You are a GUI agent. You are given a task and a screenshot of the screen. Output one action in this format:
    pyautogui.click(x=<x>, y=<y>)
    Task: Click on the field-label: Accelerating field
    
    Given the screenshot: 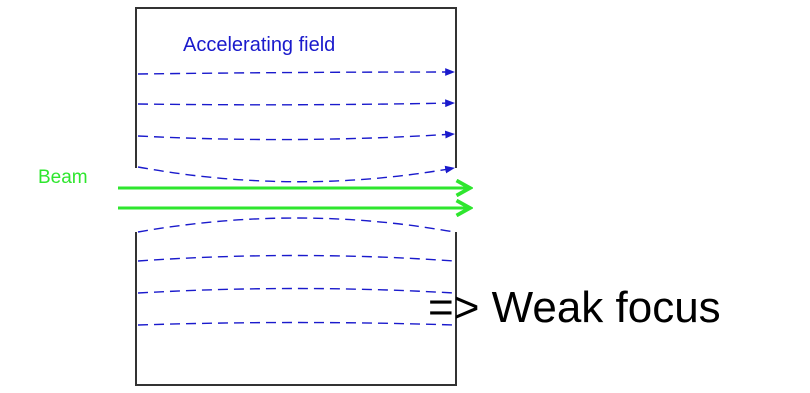 What is the action you would take?
    pyautogui.click(x=259, y=45)
    